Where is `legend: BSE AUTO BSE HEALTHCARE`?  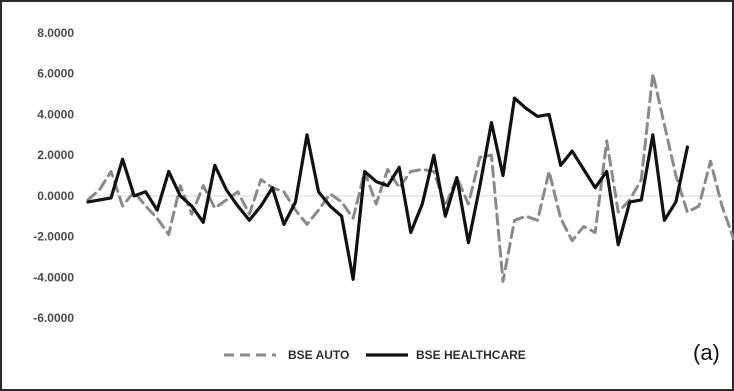 legend: BSE AUTO BSE HEALTHCARE is located at coordinates (375, 355).